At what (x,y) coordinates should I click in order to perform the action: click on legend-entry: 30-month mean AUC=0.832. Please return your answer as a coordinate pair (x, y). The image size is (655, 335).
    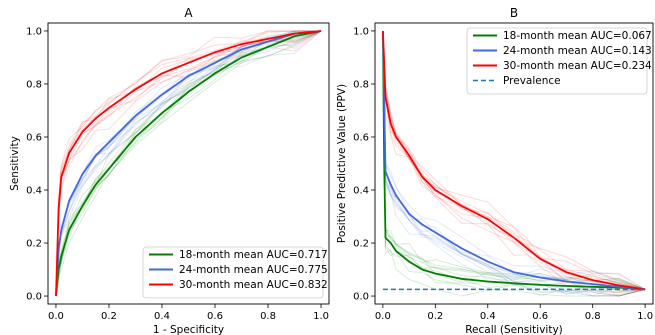
    Looking at the image, I should click on (253, 285).